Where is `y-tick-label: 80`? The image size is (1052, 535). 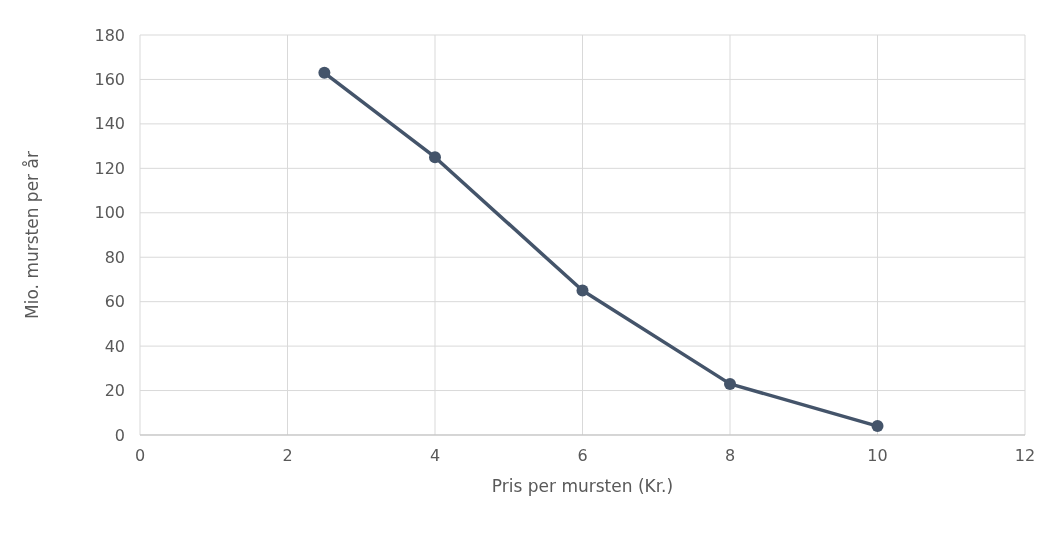 y-tick-label: 80 is located at coordinates (114, 257).